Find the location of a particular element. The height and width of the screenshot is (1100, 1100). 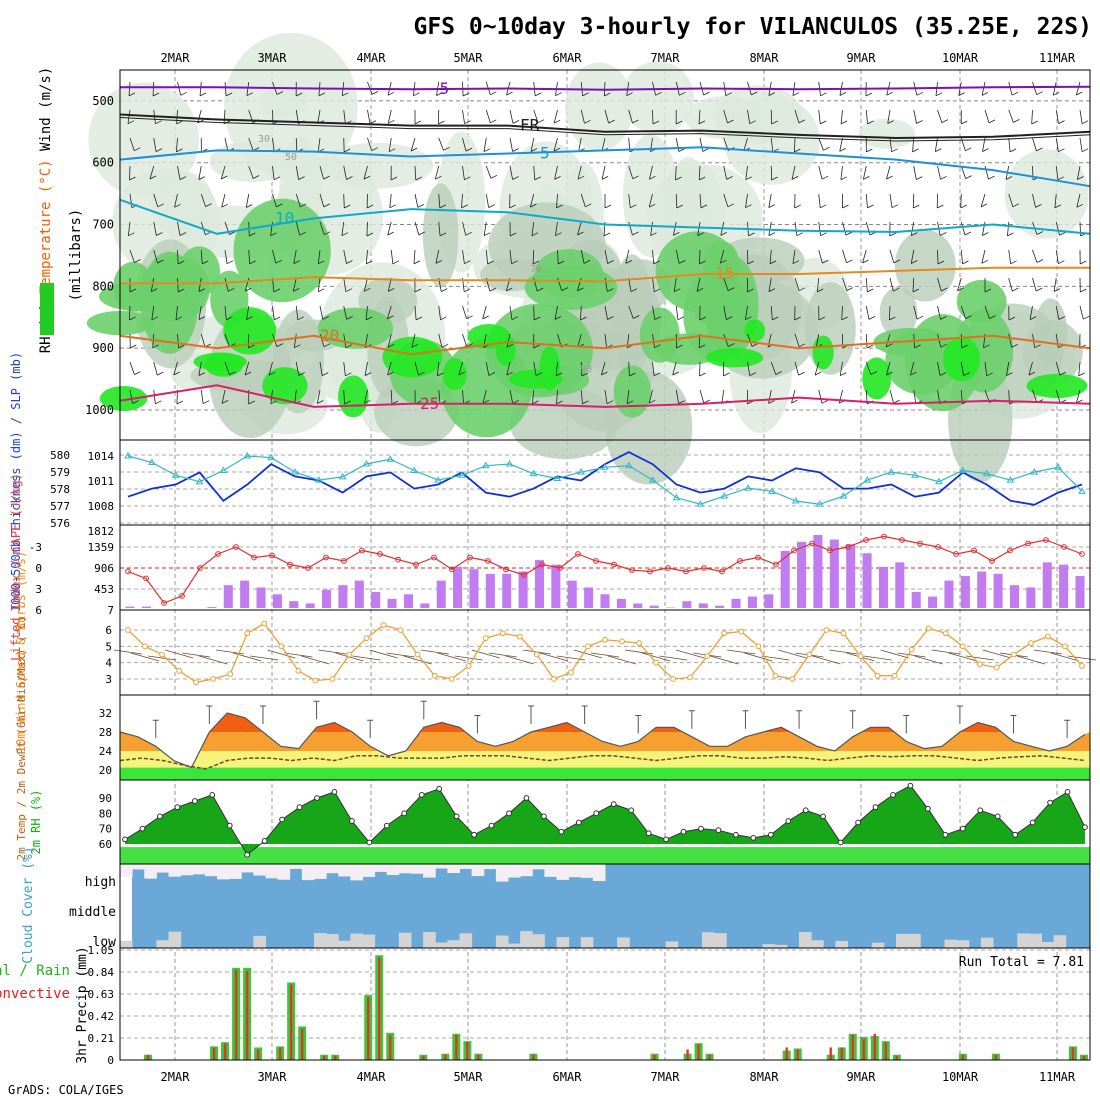

isotherm-FR is located at coordinates (605, 126).